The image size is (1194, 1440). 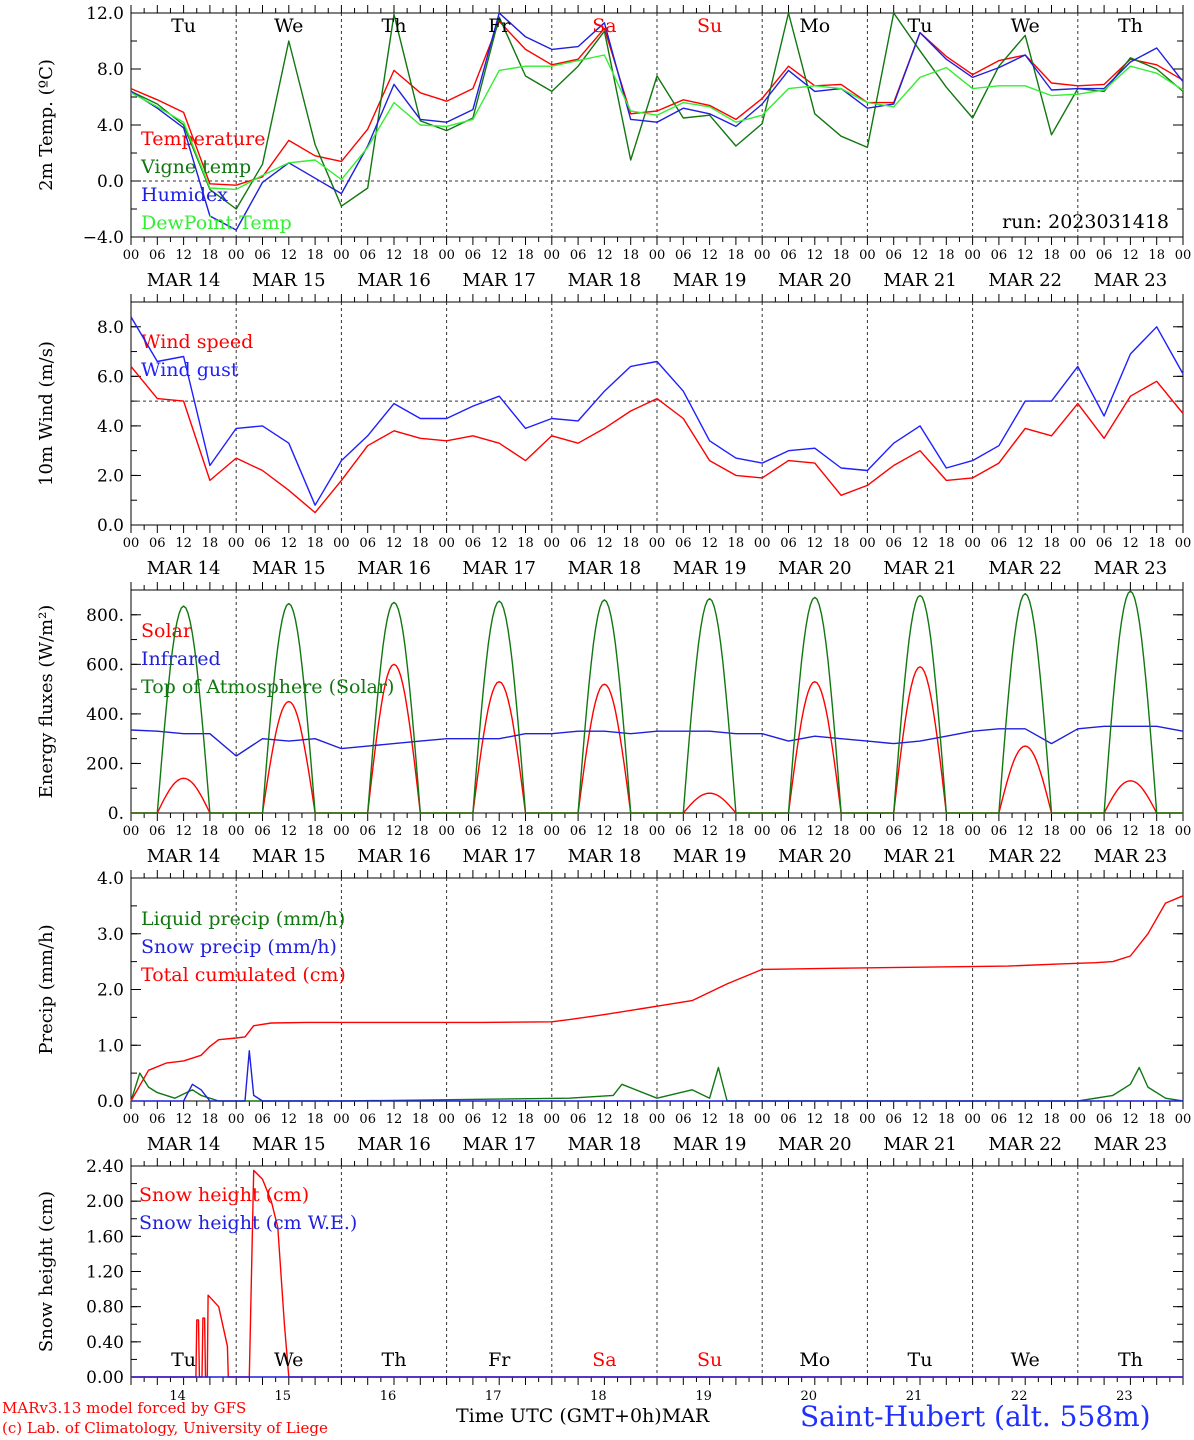 What do you see at coordinates (288, 26) in the screenshot?
I see `weekday-label: We` at bounding box center [288, 26].